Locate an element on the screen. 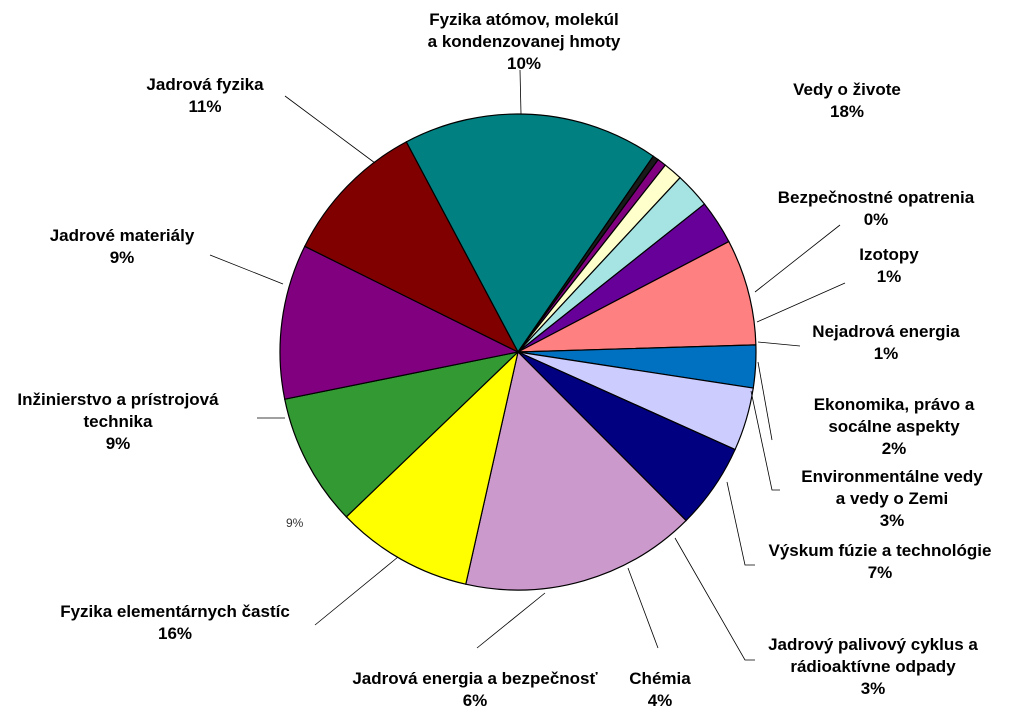  slice-label-text: technika is located at coordinates (119, 421).